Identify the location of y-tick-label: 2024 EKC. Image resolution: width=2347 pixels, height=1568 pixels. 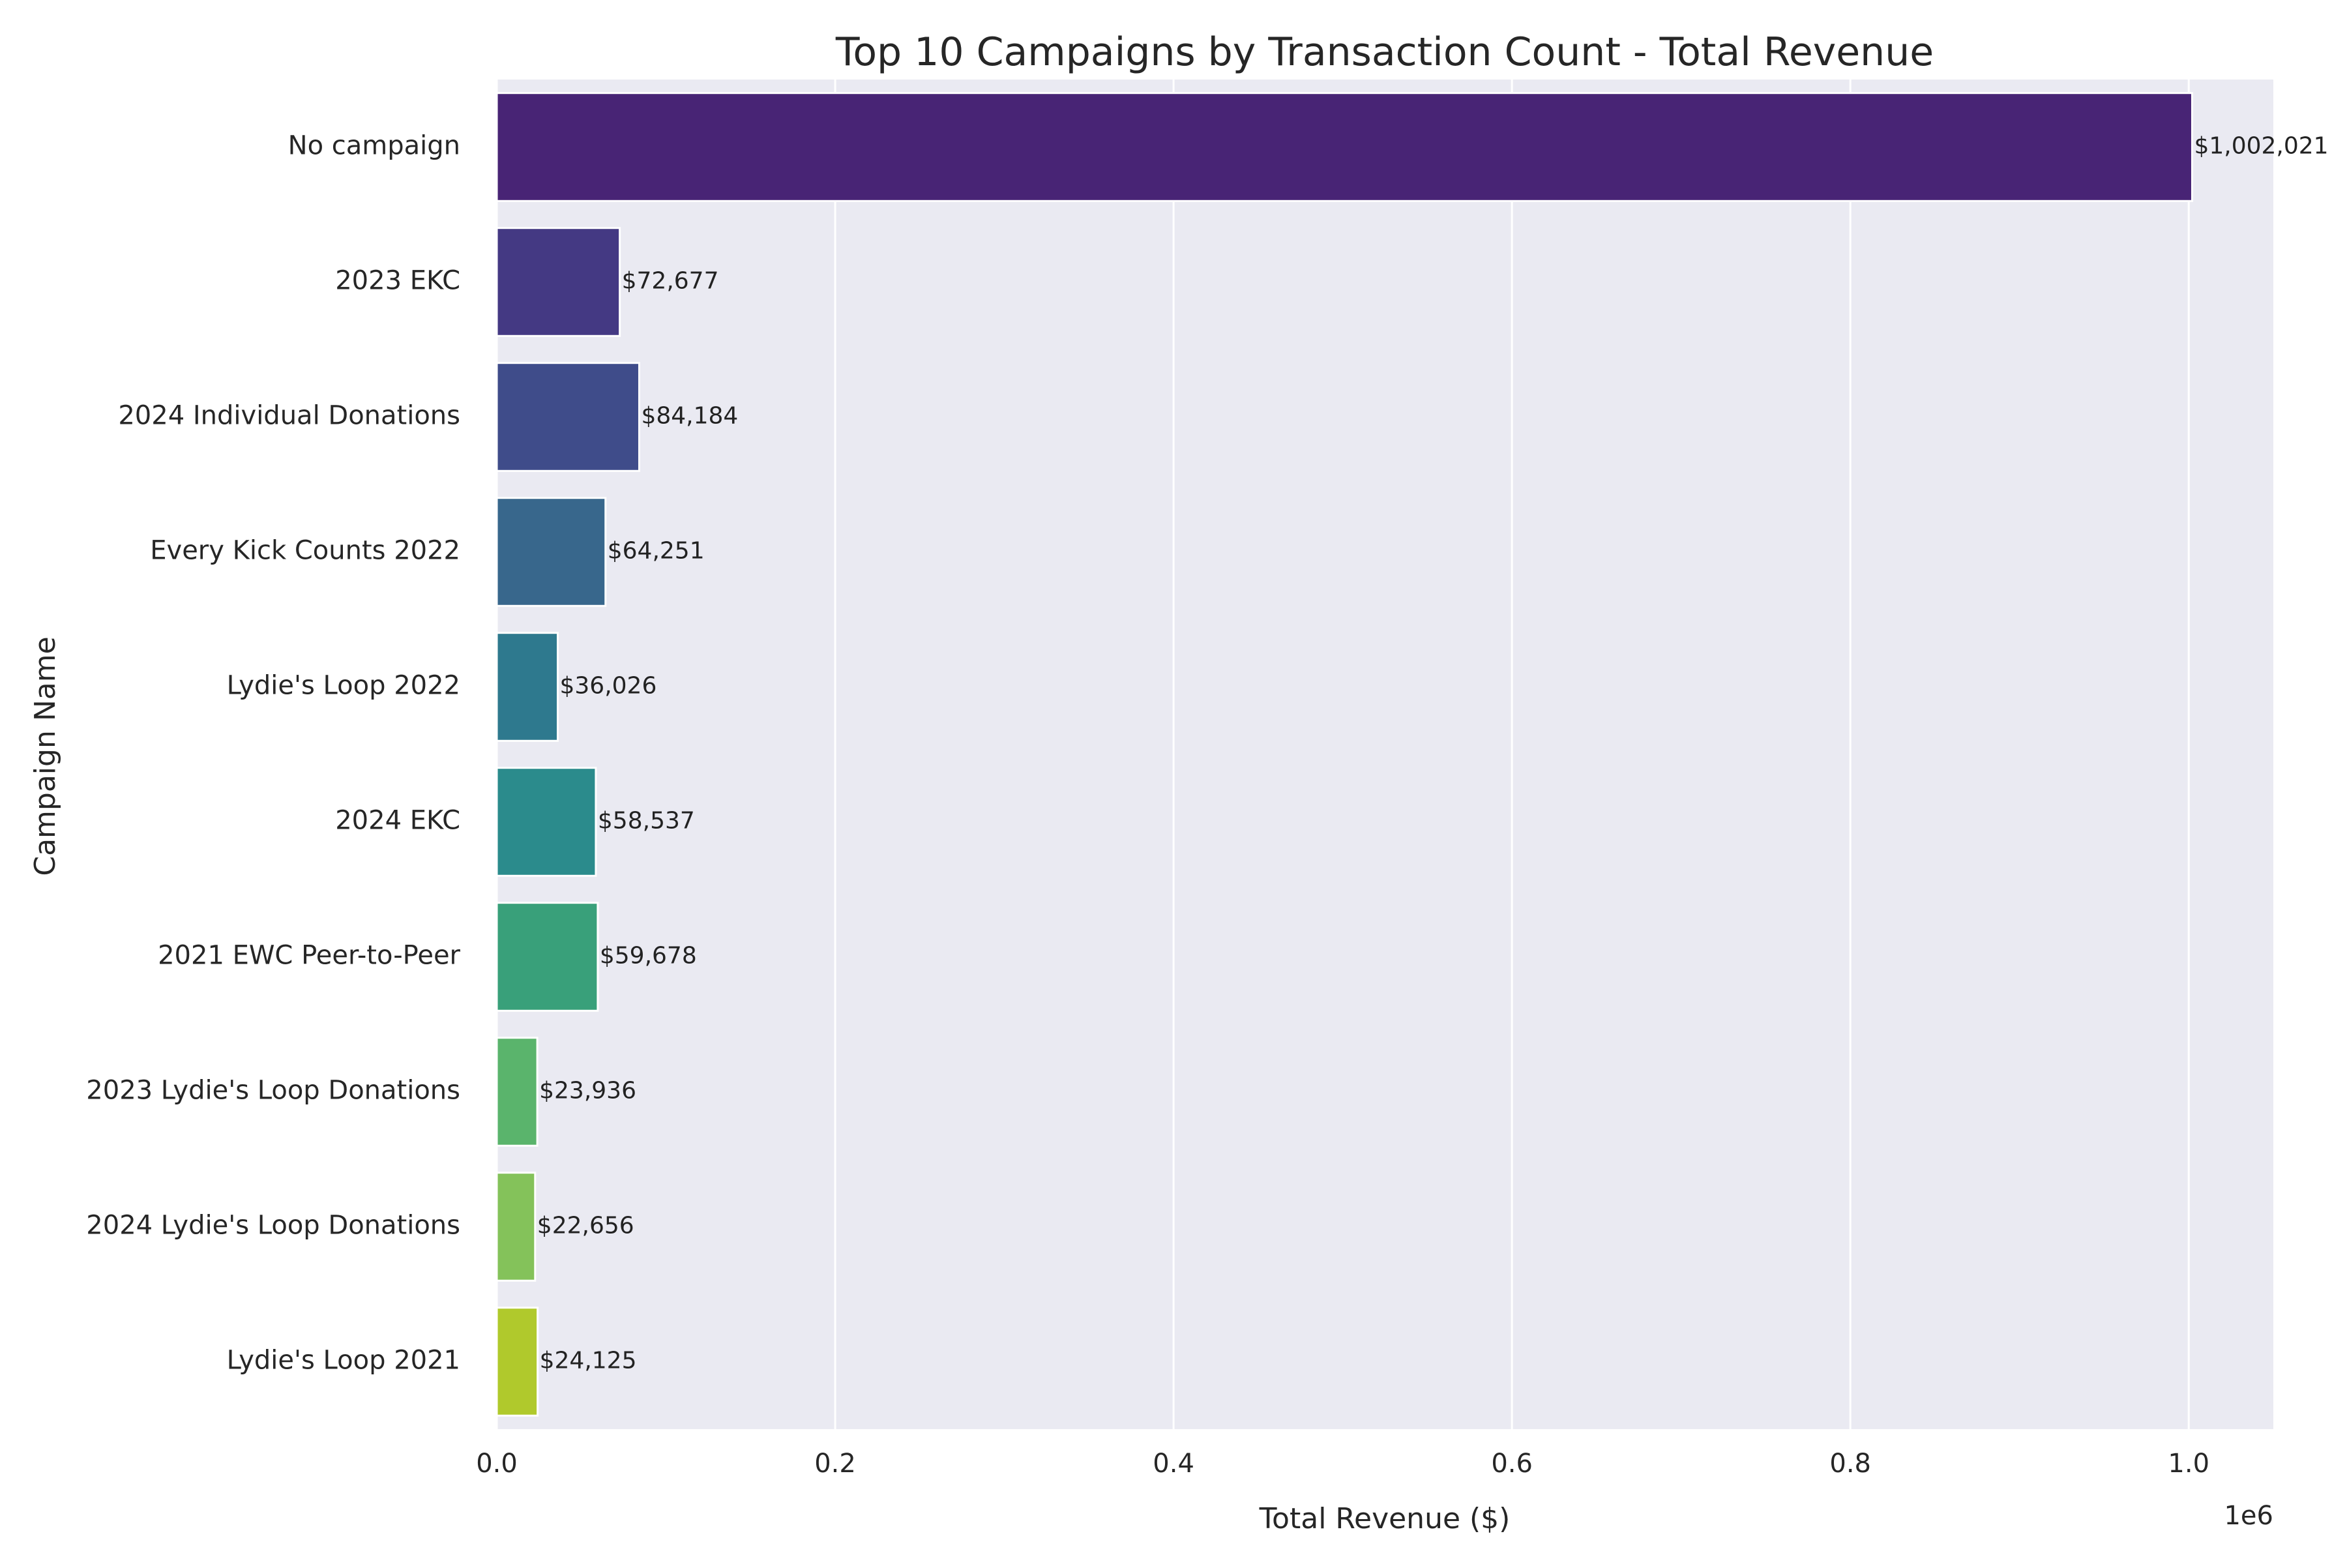
(397, 821).